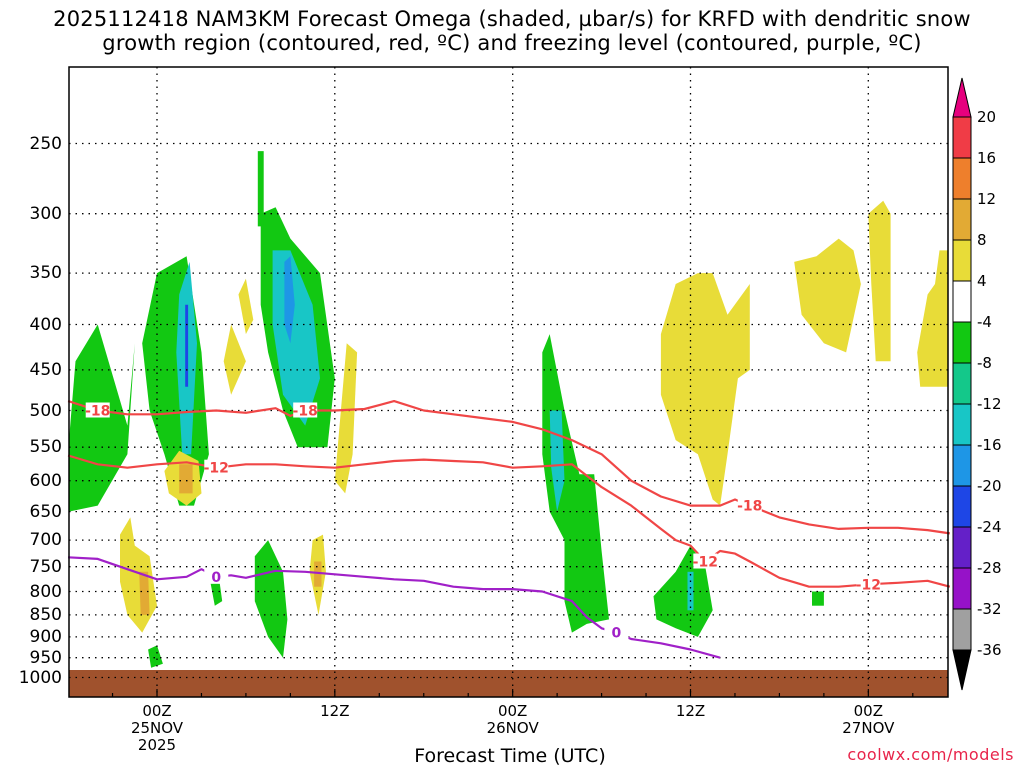 This screenshot has width=1024, height=768. I want to click on y-tick-label: 800, so click(45, 591).